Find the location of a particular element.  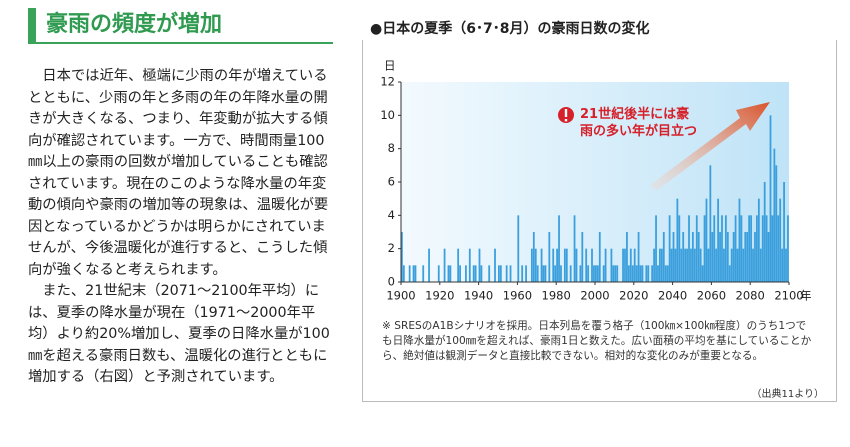

x-tick-label: 2040 is located at coordinates (672, 296).